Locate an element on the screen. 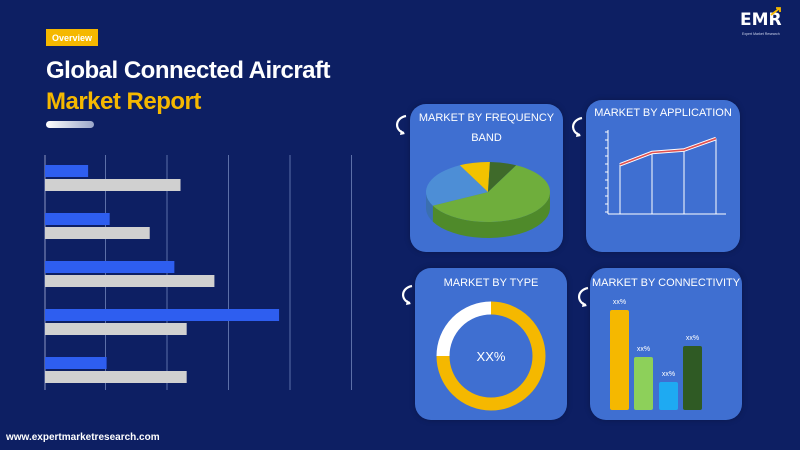  panel-application: MARKET BY APPLICATION is located at coordinates (663, 176).